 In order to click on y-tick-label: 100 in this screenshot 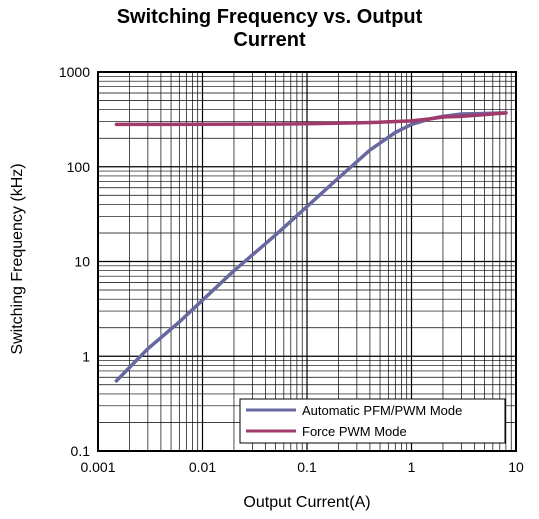, I will do `click(79, 167)`.